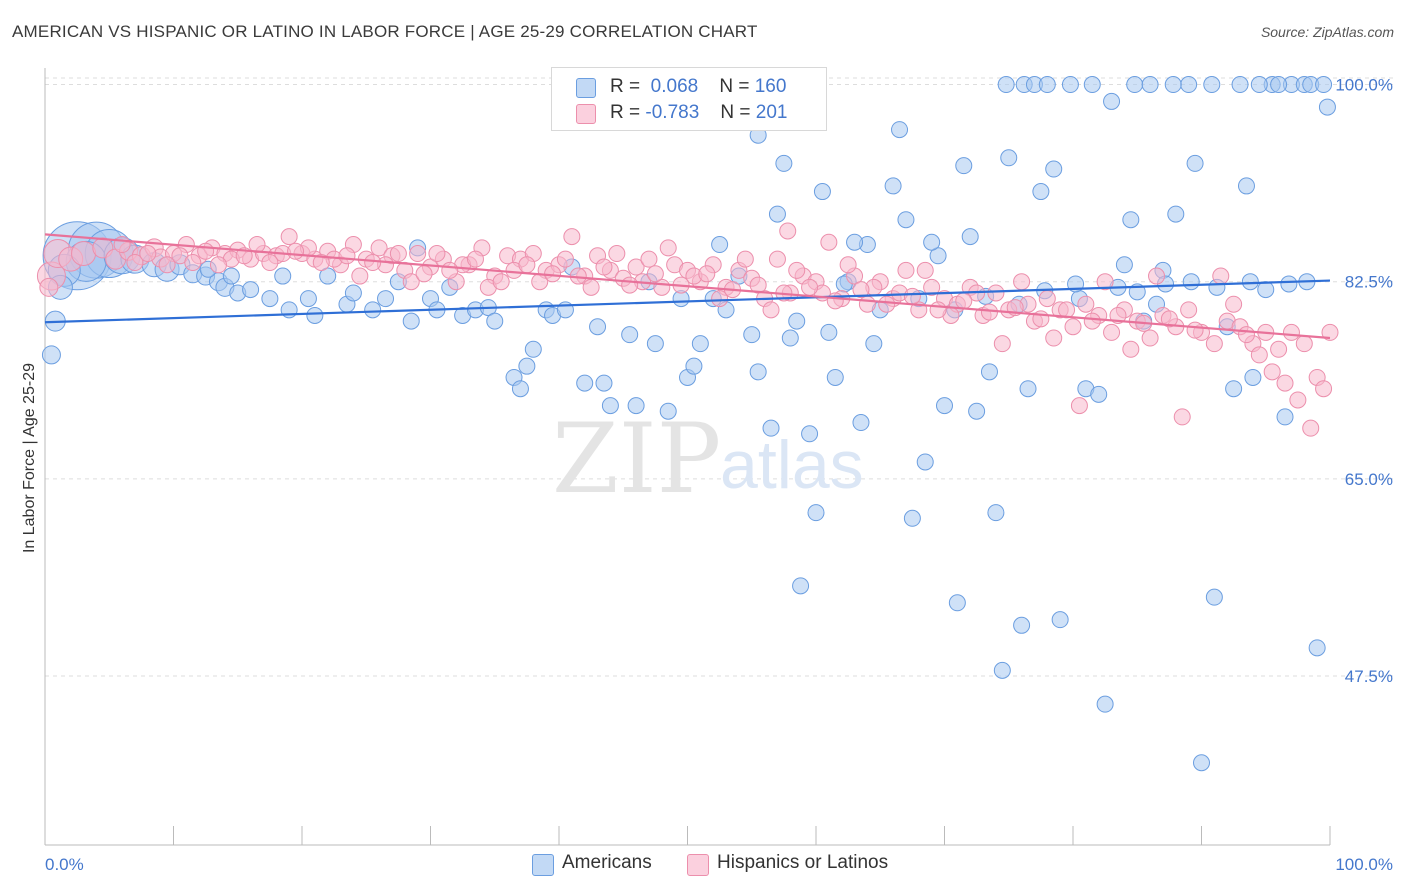 This screenshot has width=1406, height=892. Describe the element at coordinates (1369, 282) in the screenshot. I see `y-tick-label: 82.5%` at that location.